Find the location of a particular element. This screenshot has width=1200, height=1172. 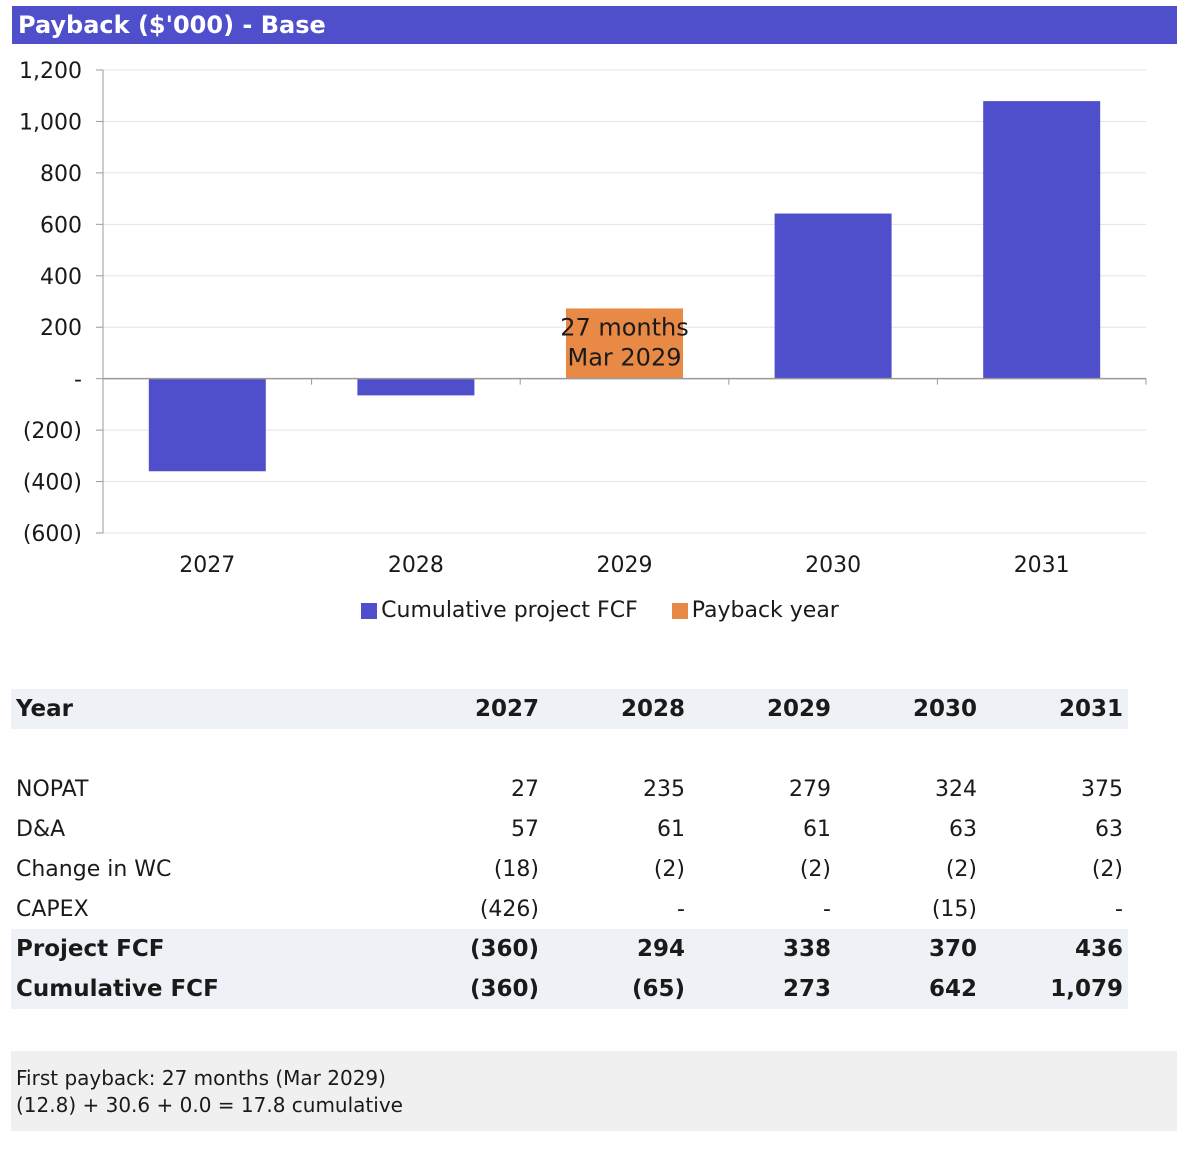

y-tick-label: - is located at coordinates (78, 380).